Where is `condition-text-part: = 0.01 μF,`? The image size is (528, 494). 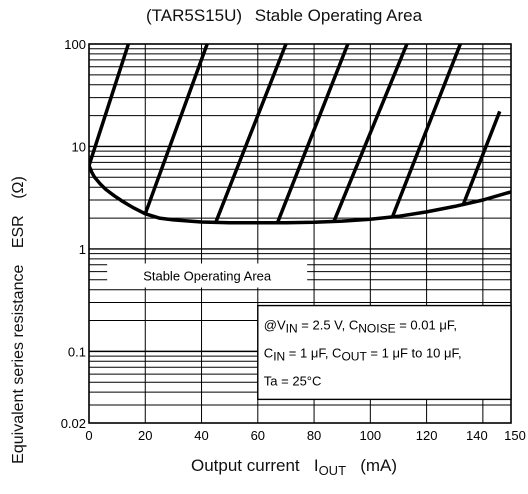
condition-text-part: = 0.01 μF, is located at coordinates (426, 325).